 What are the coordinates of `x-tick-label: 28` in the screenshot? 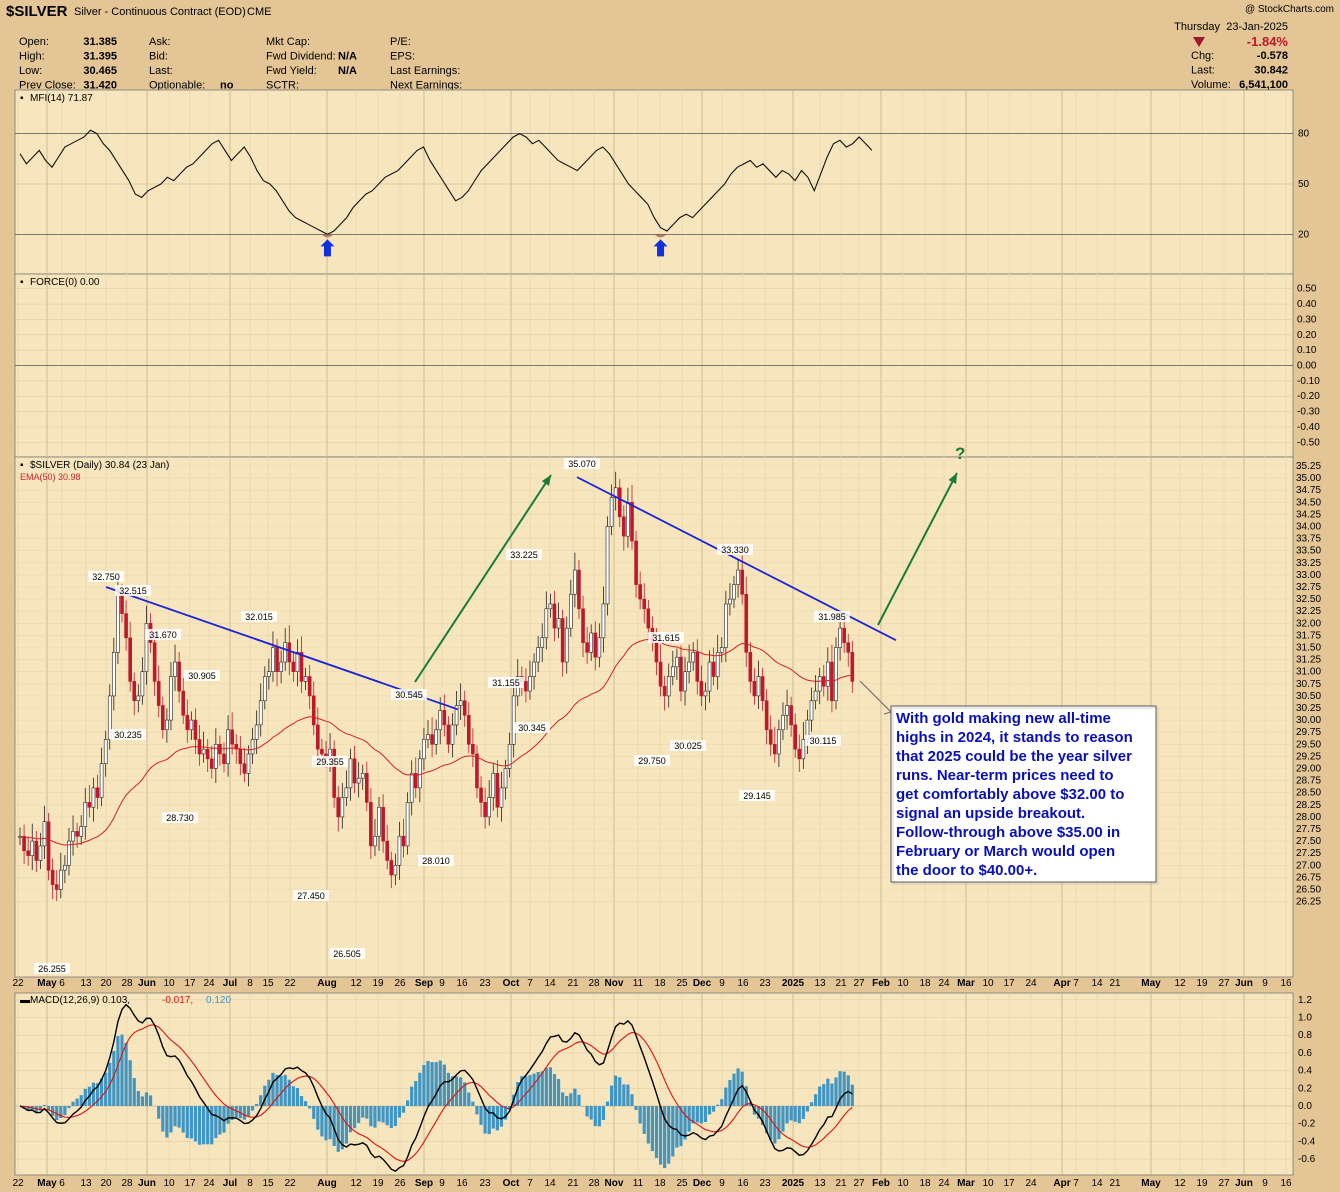 It's located at (127, 983).